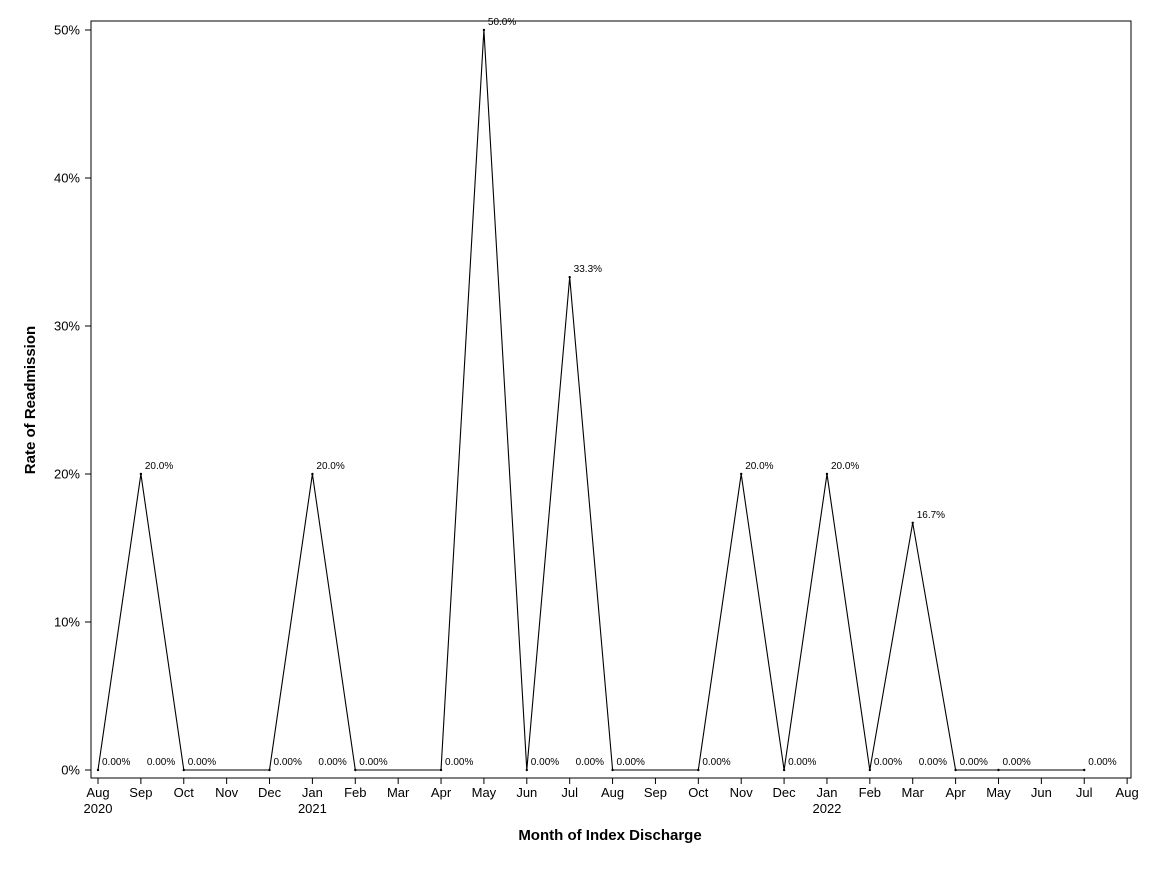 This screenshot has height=869, width=1152. I want to click on y-tick-label: 40%, so click(67, 178).